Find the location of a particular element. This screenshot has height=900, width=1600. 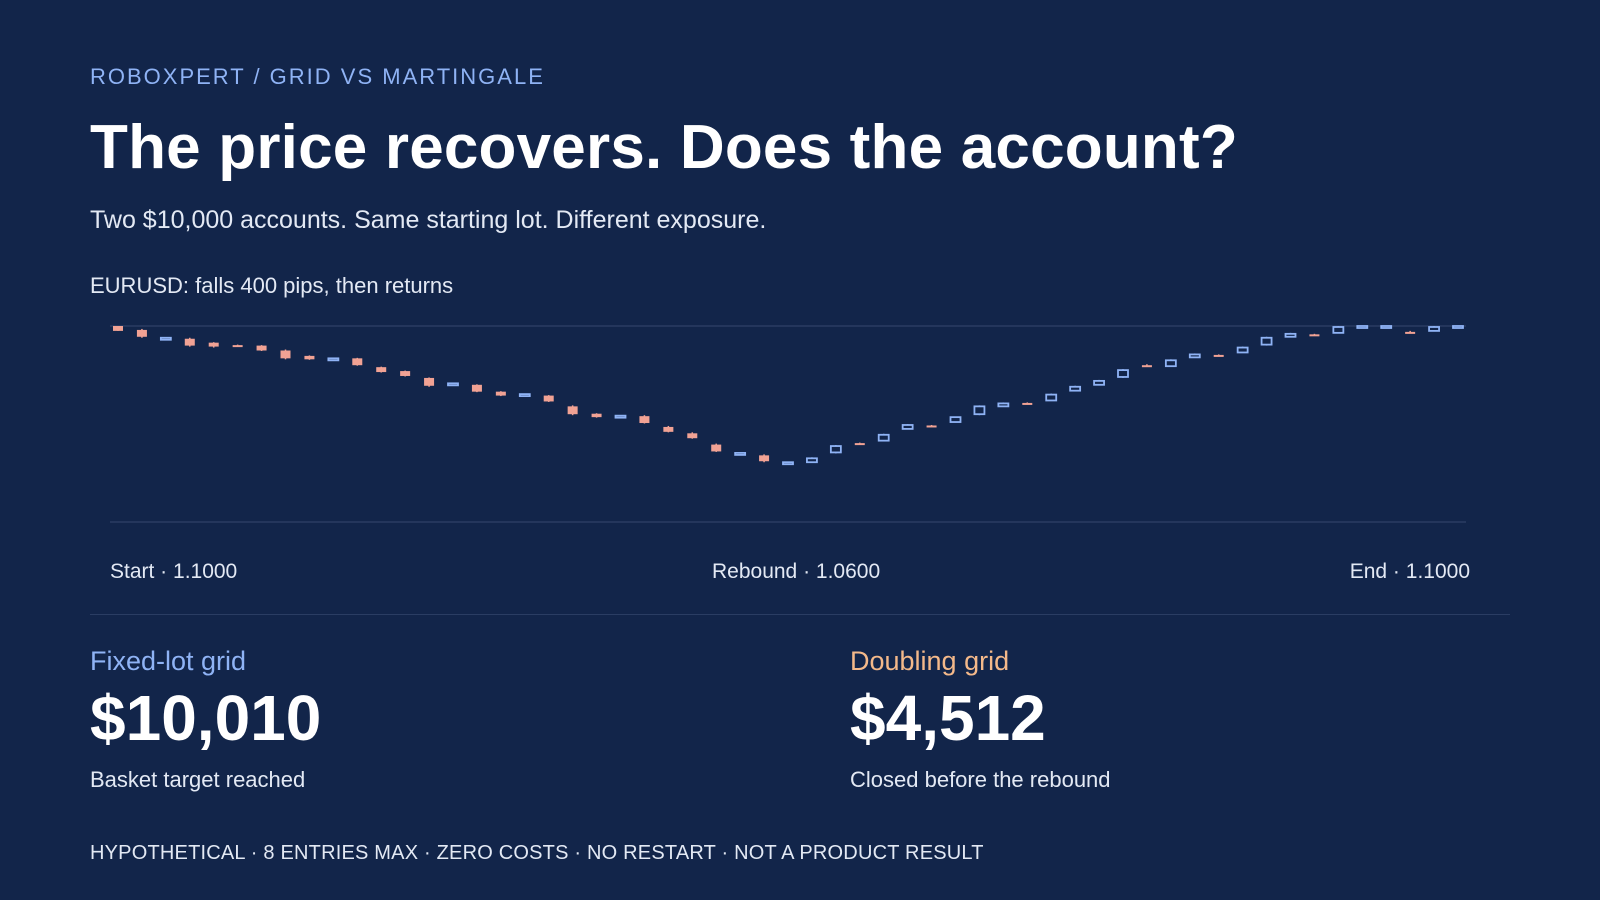

section-divider is located at coordinates (800, 614).